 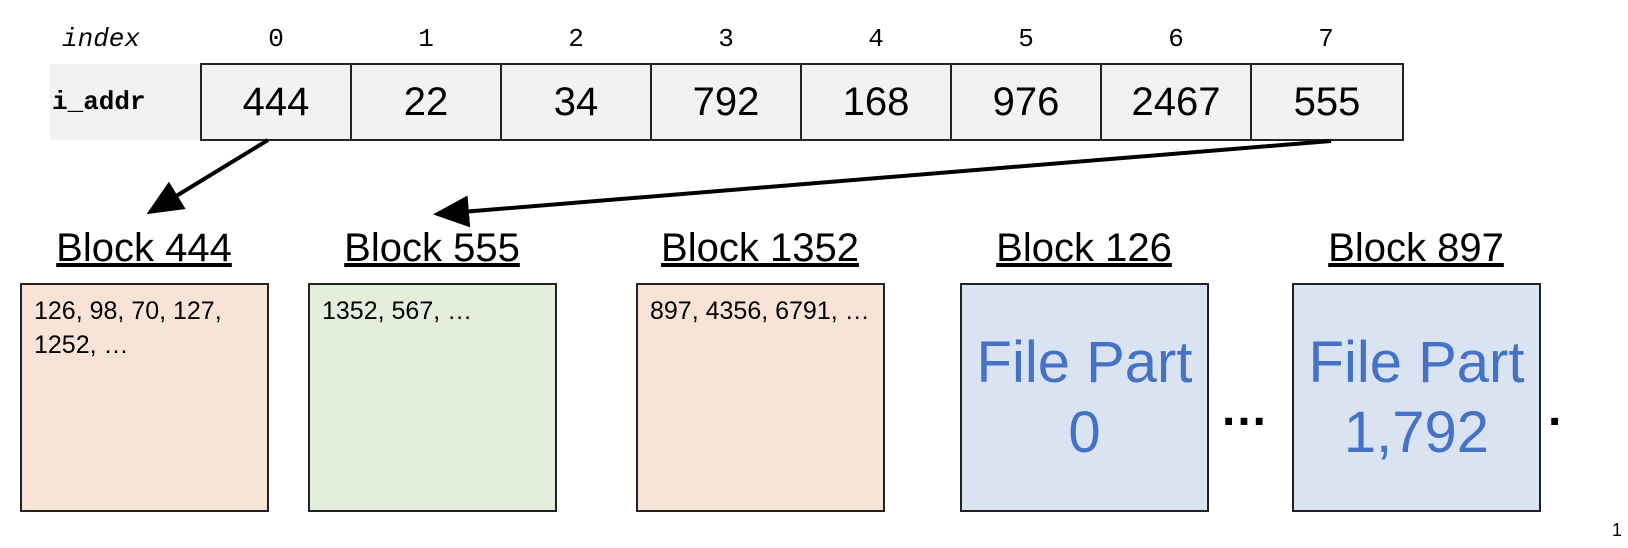 What do you see at coordinates (208, 176) in the screenshot?
I see `arrow-index0-to-block444` at bounding box center [208, 176].